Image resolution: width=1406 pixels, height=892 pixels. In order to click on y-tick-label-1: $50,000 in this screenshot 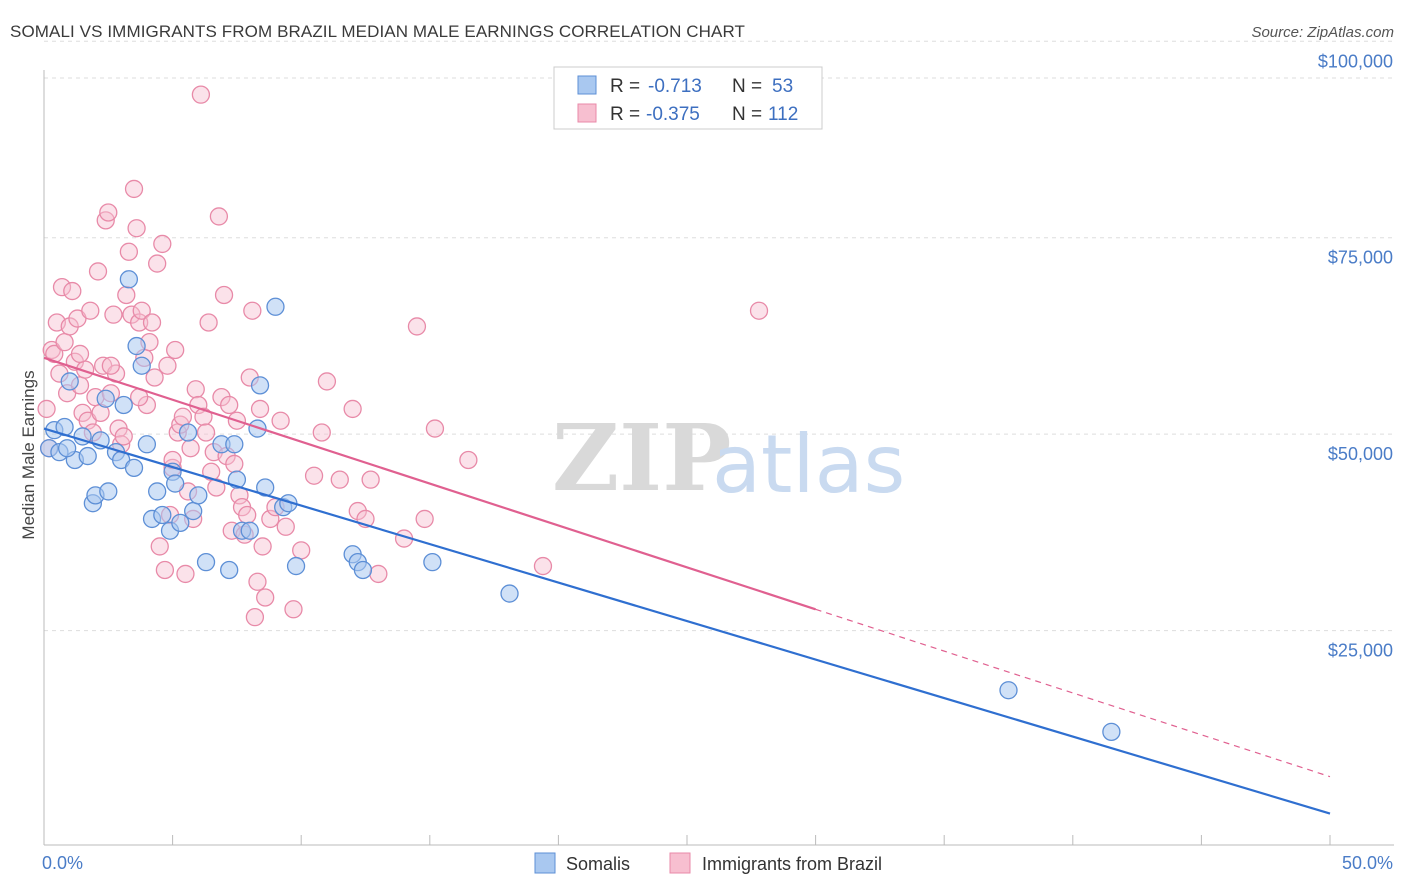, I will do `click(1360, 454)`.